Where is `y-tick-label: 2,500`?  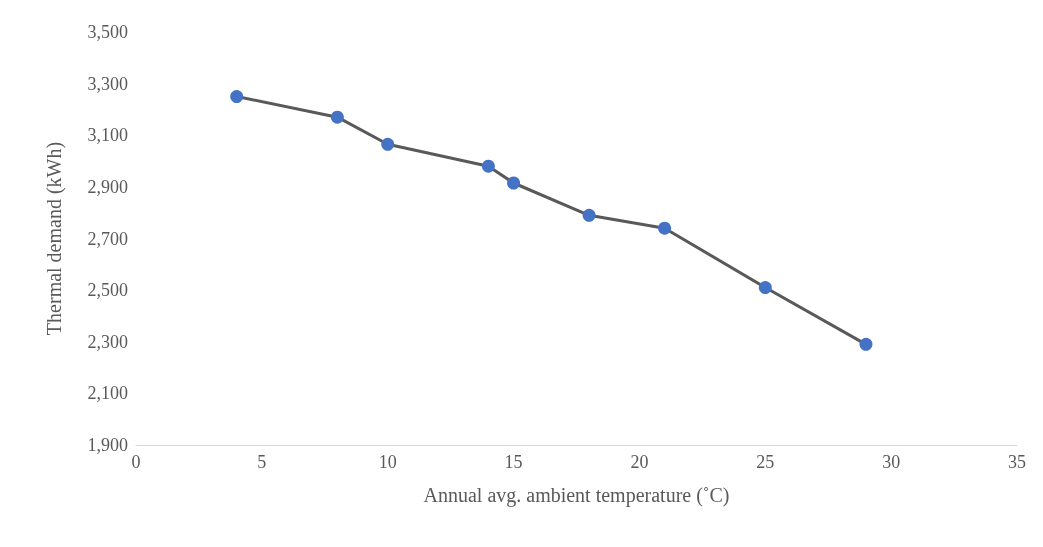
y-tick-label: 2,500 is located at coordinates (107, 290).